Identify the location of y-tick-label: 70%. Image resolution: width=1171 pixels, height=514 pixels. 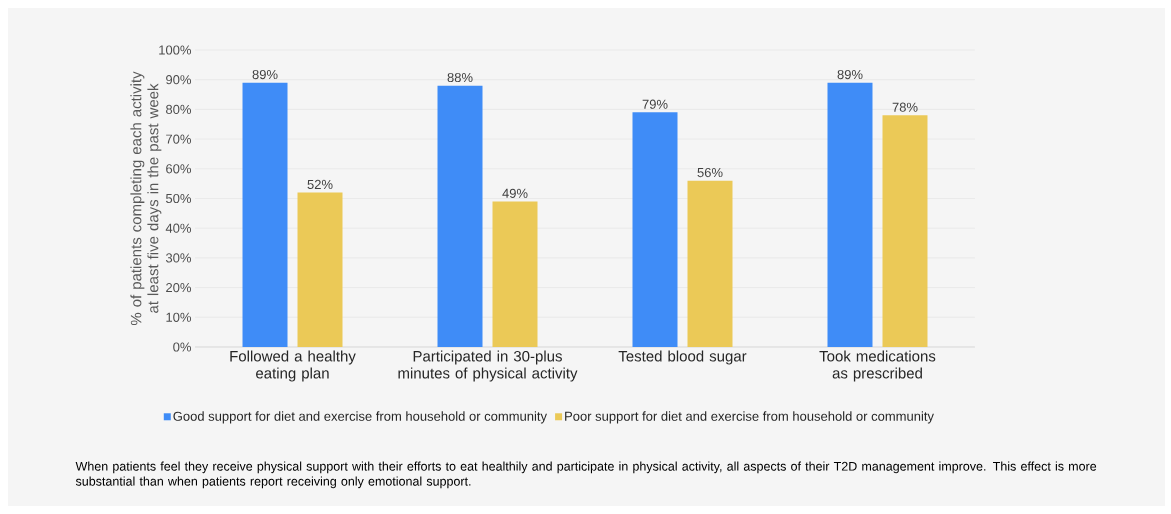
(179, 139).